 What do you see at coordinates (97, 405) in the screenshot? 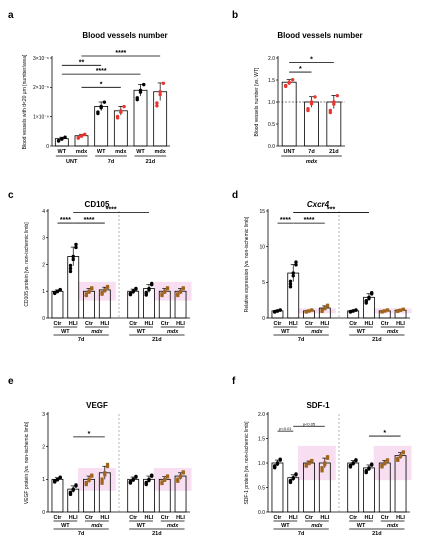
I see `panel-e-title: VEGF` at bounding box center [97, 405].